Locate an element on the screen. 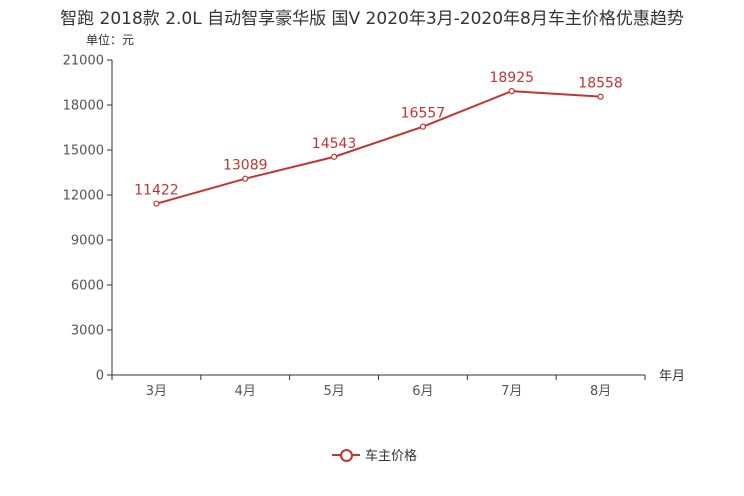 The width and height of the screenshot is (744, 496). data-label: 18925 is located at coordinates (511, 78).